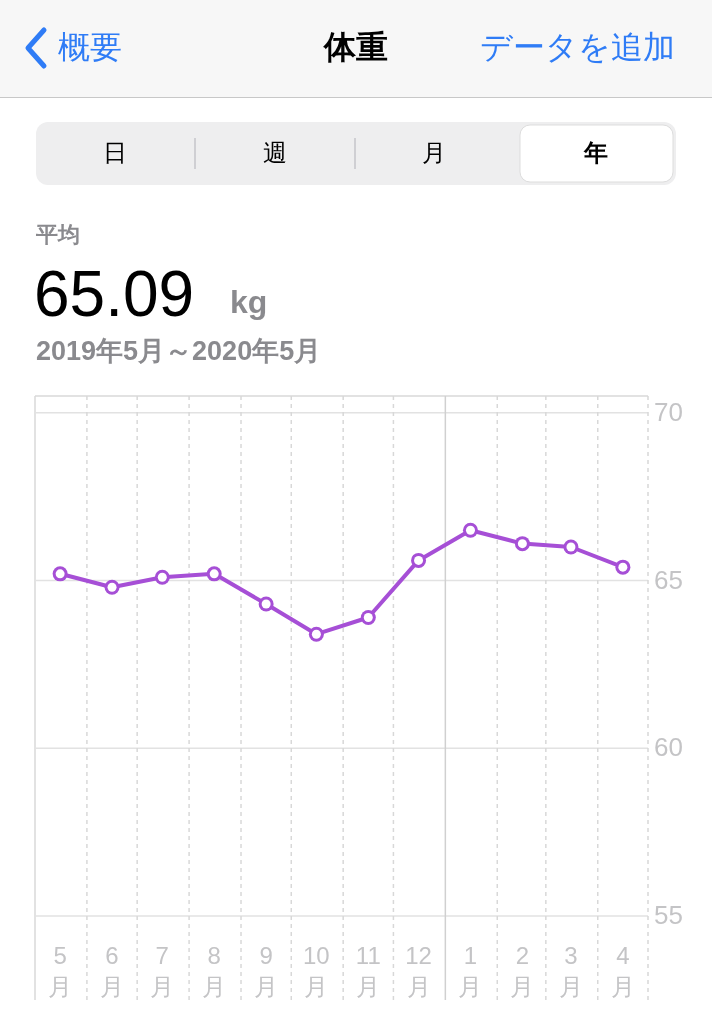 The width and height of the screenshot is (712, 1024). I want to click on text: 年, so click(595, 152).